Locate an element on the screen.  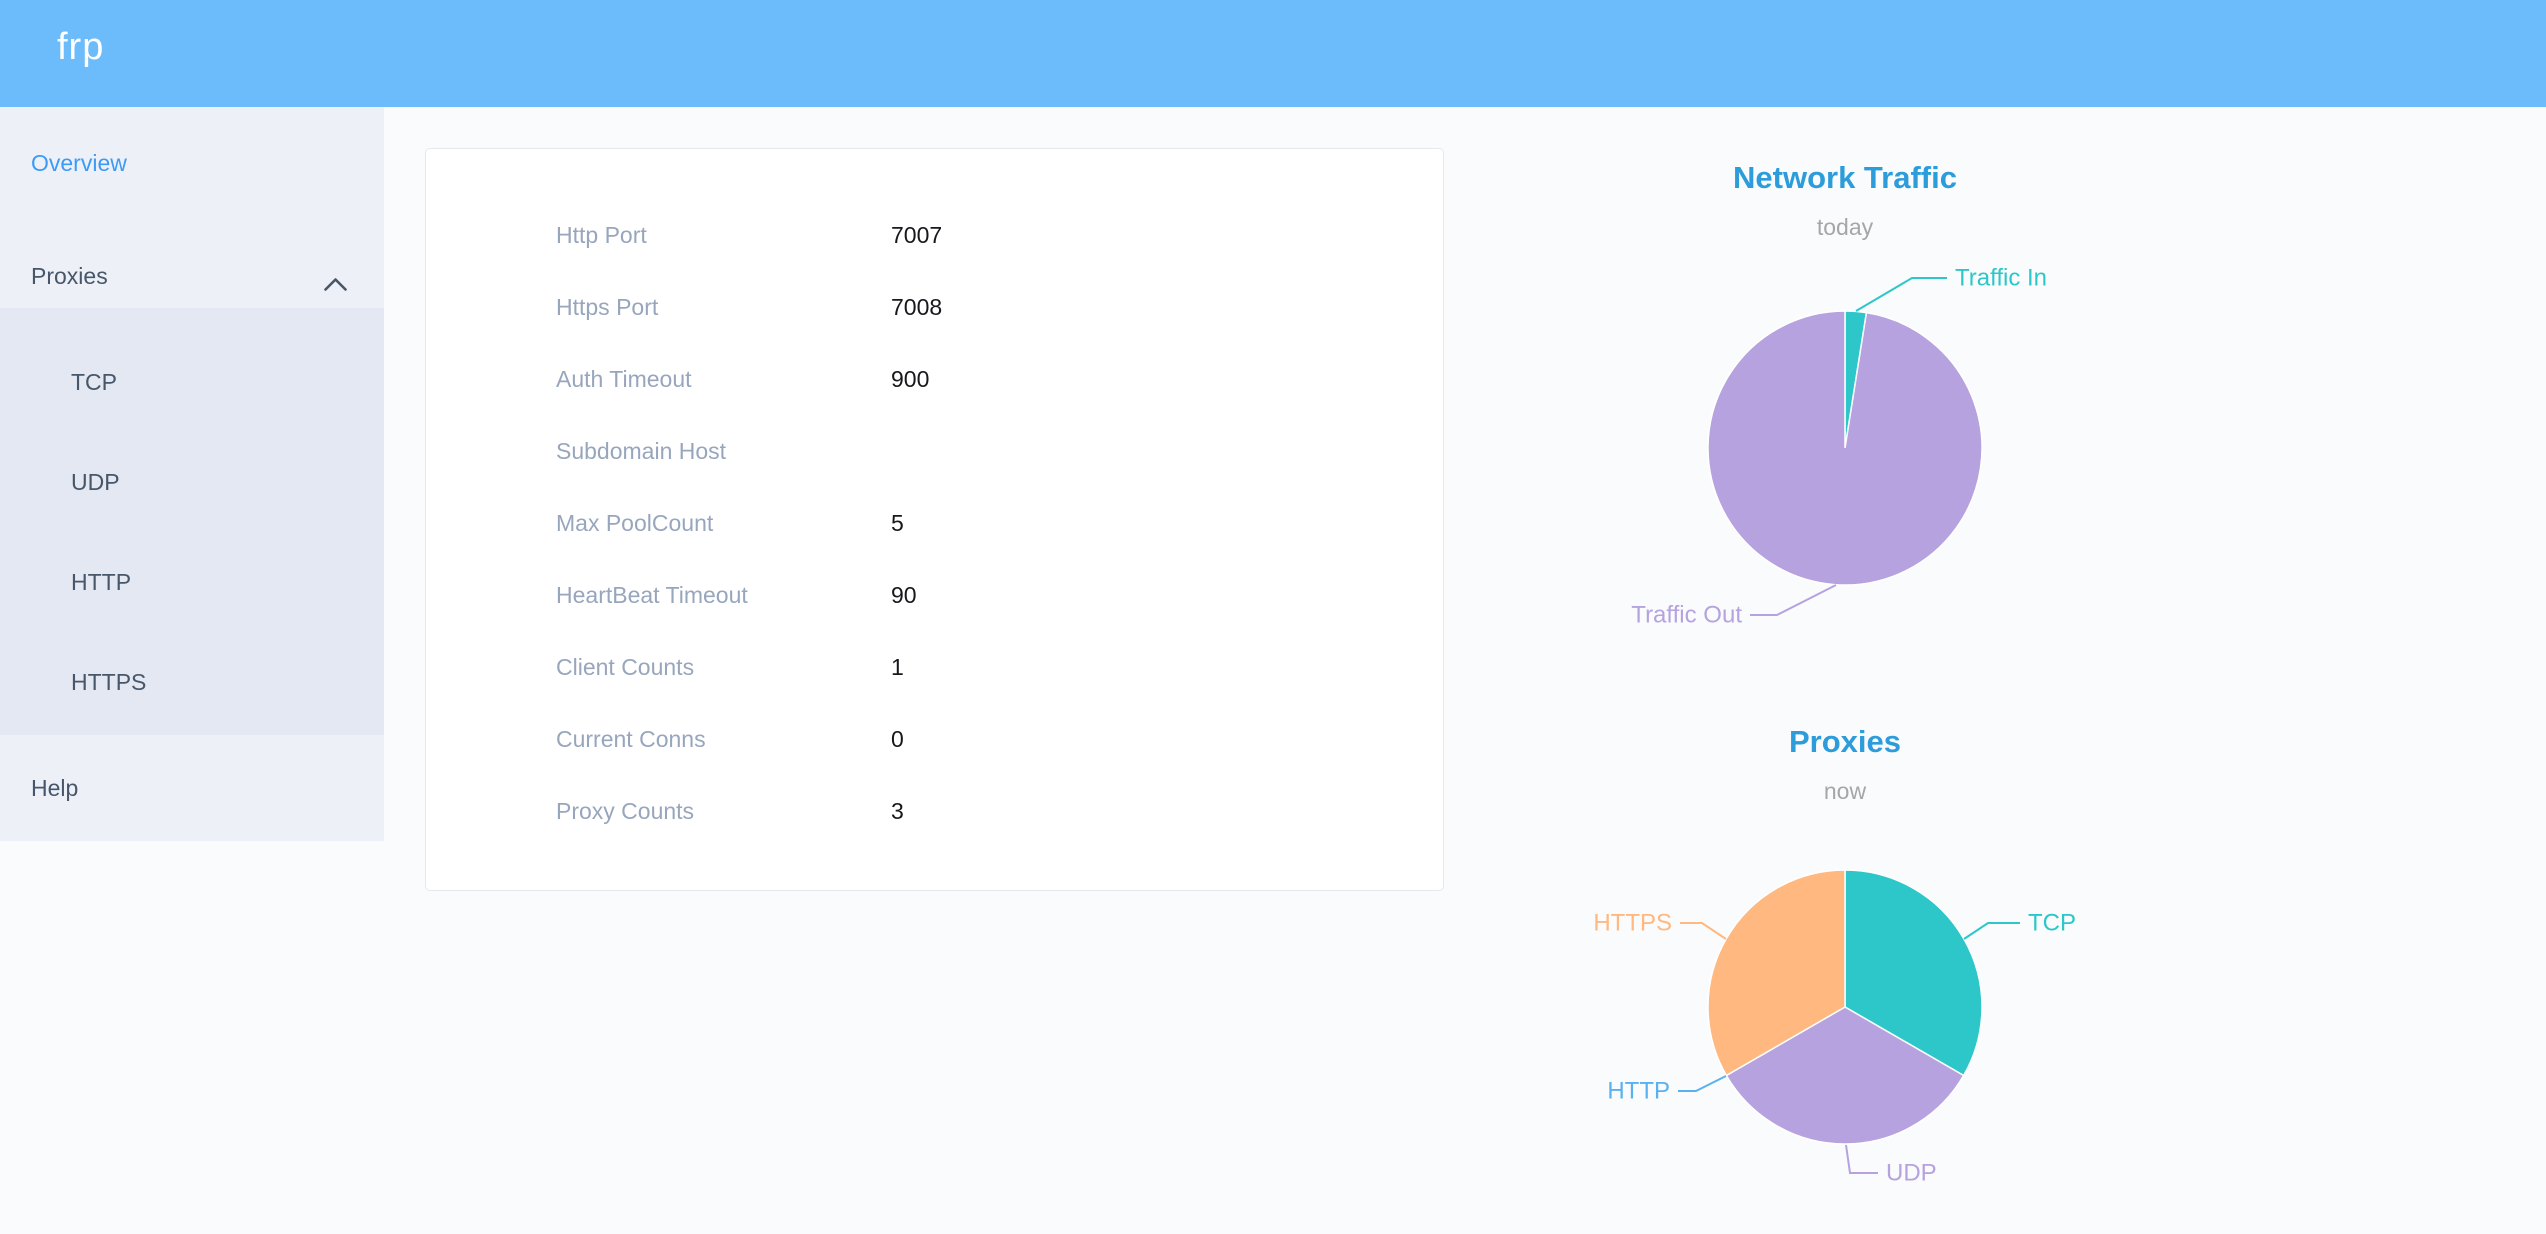
sidebar-item-label: Overview is located at coordinates (79, 162).